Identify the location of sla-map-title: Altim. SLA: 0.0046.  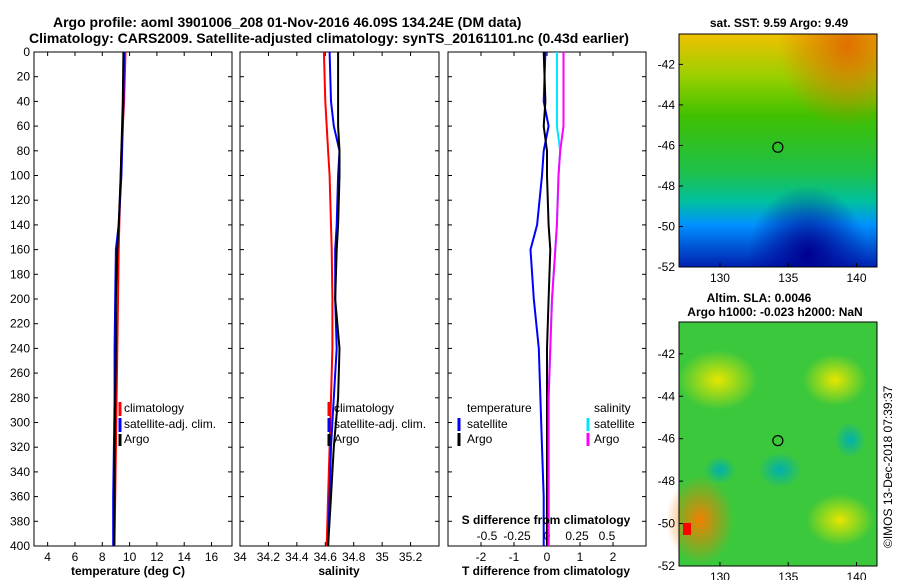
(759, 298).